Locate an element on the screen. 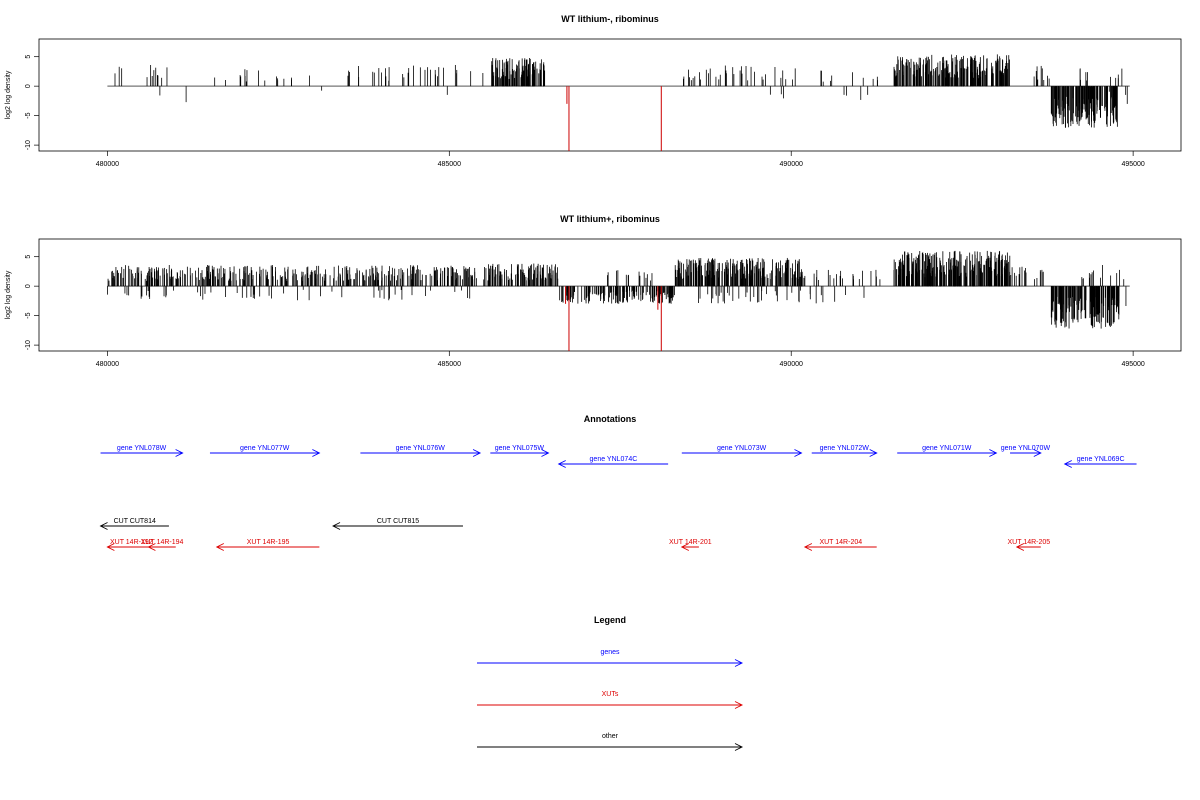 This screenshot has width=1200, height=800. xut-arrow: XUT 14R-194 is located at coordinates (162, 545).